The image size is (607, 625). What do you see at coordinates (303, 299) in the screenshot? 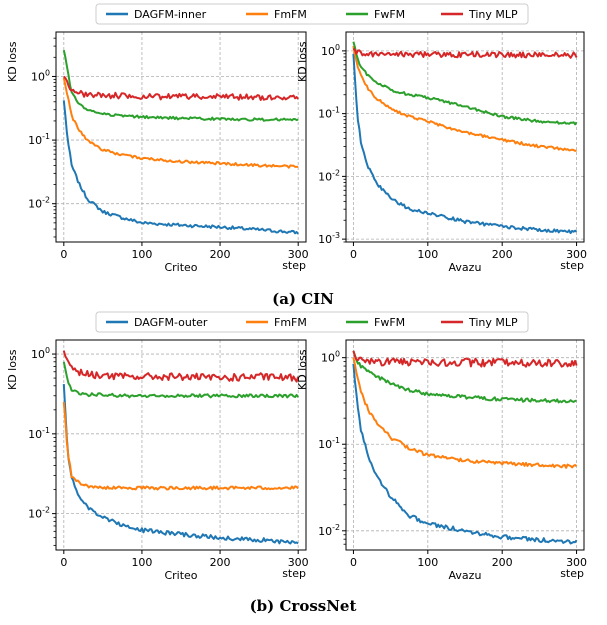
I see `caption-a: (a) CIN` at bounding box center [303, 299].